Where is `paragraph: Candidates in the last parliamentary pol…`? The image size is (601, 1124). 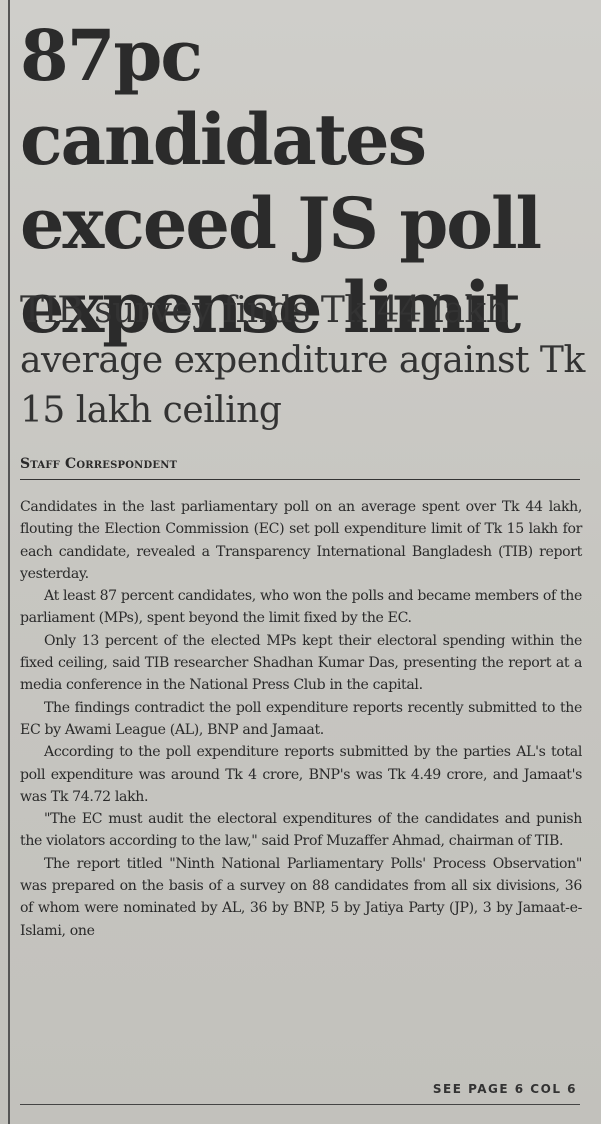
paragraph: Candidates in the last parliamentary pol… is located at coordinates (301, 540).